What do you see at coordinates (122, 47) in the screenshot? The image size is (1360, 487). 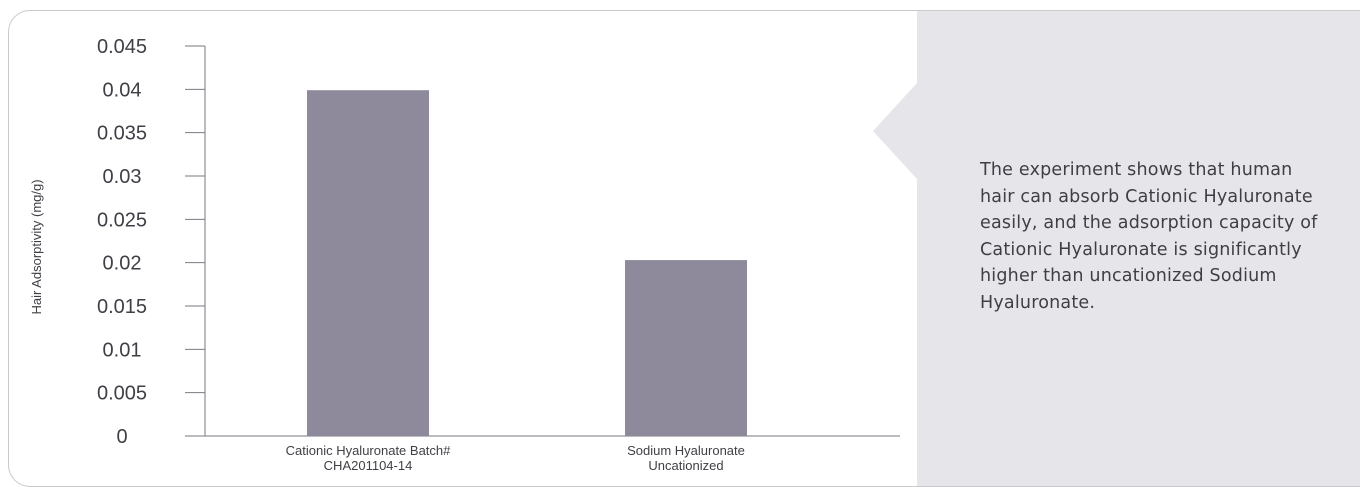 I see `y-tick-label: 0.045` at bounding box center [122, 47].